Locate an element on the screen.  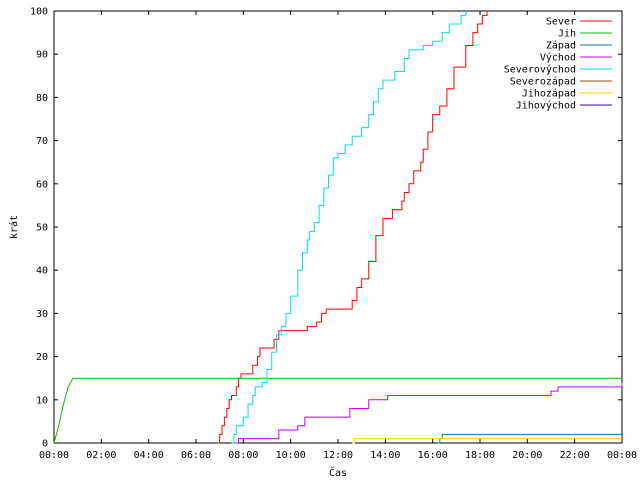
y-tick-label: 100 is located at coordinates (39, 12).